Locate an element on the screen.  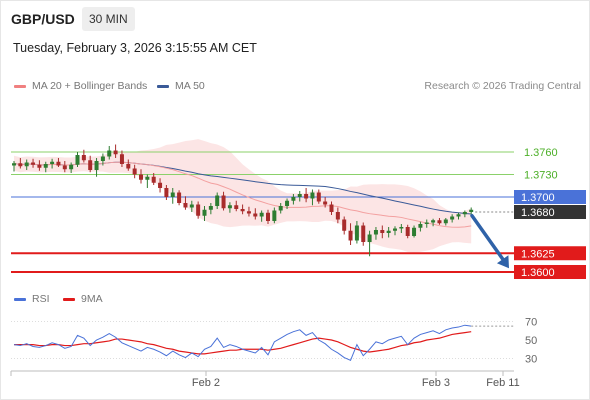
rsi-swatch is located at coordinates (20, 299).